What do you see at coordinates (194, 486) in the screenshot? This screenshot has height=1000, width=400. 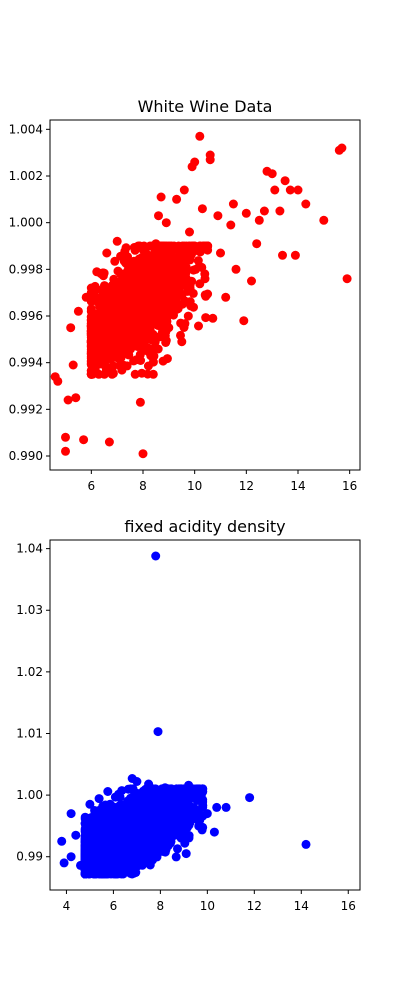 I see `x-tick-label: 10` at bounding box center [194, 486].